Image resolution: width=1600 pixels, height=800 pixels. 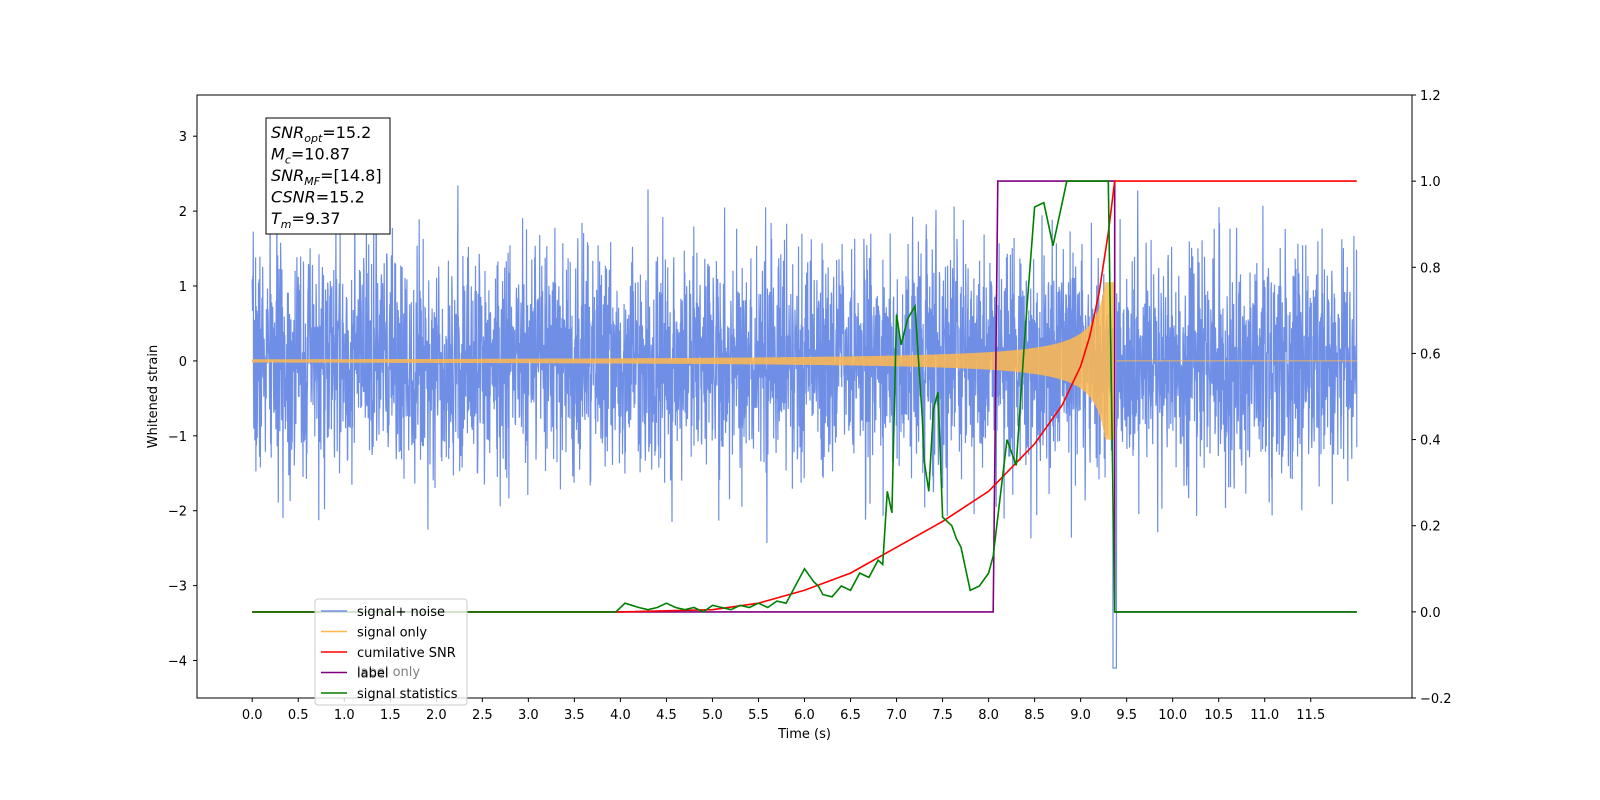 I want to click on y-tick-label: 1, so click(x=183, y=287).